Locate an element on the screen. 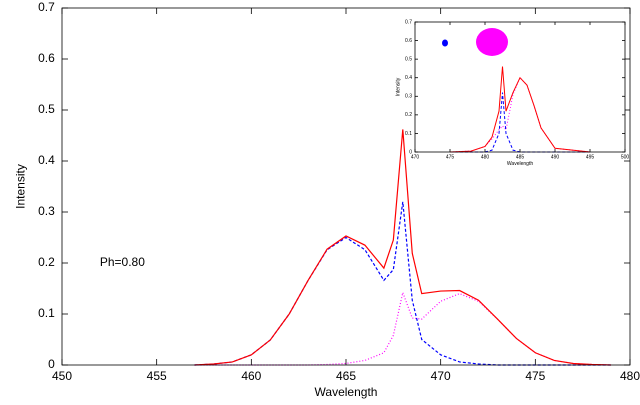 The width and height of the screenshot is (640, 405). plot-area is located at coordinates (520, 87).